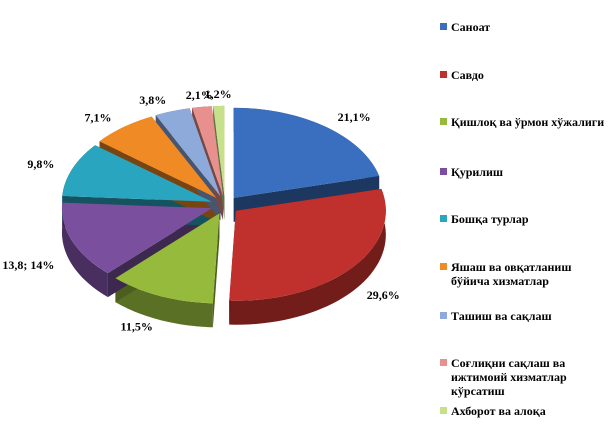 The width and height of the screenshot is (610, 442). Describe the element at coordinates (383, 295) in the screenshot. I see `data-label: 29,6%` at that location.